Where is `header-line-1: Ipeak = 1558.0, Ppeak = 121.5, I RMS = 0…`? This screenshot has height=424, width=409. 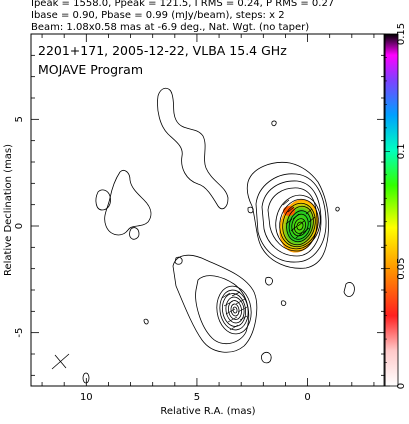 header-line-1: Ipeak = 1558.0, Ppeak = 121.5, I RMS = 0… is located at coordinates (183, 4).